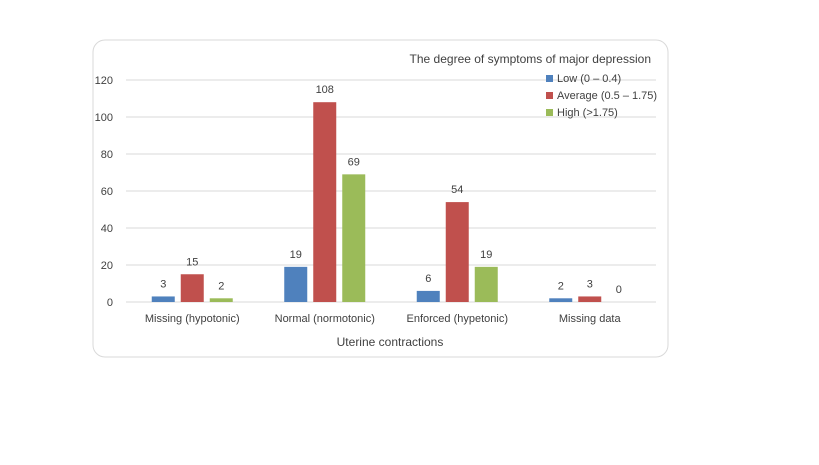 The width and height of the screenshot is (819, 465). What do you see at coordinates (607, 96) in the screenshot?
I see `legend-label: Average (0.5 – 1.75)` at bounding box center [607, 96].